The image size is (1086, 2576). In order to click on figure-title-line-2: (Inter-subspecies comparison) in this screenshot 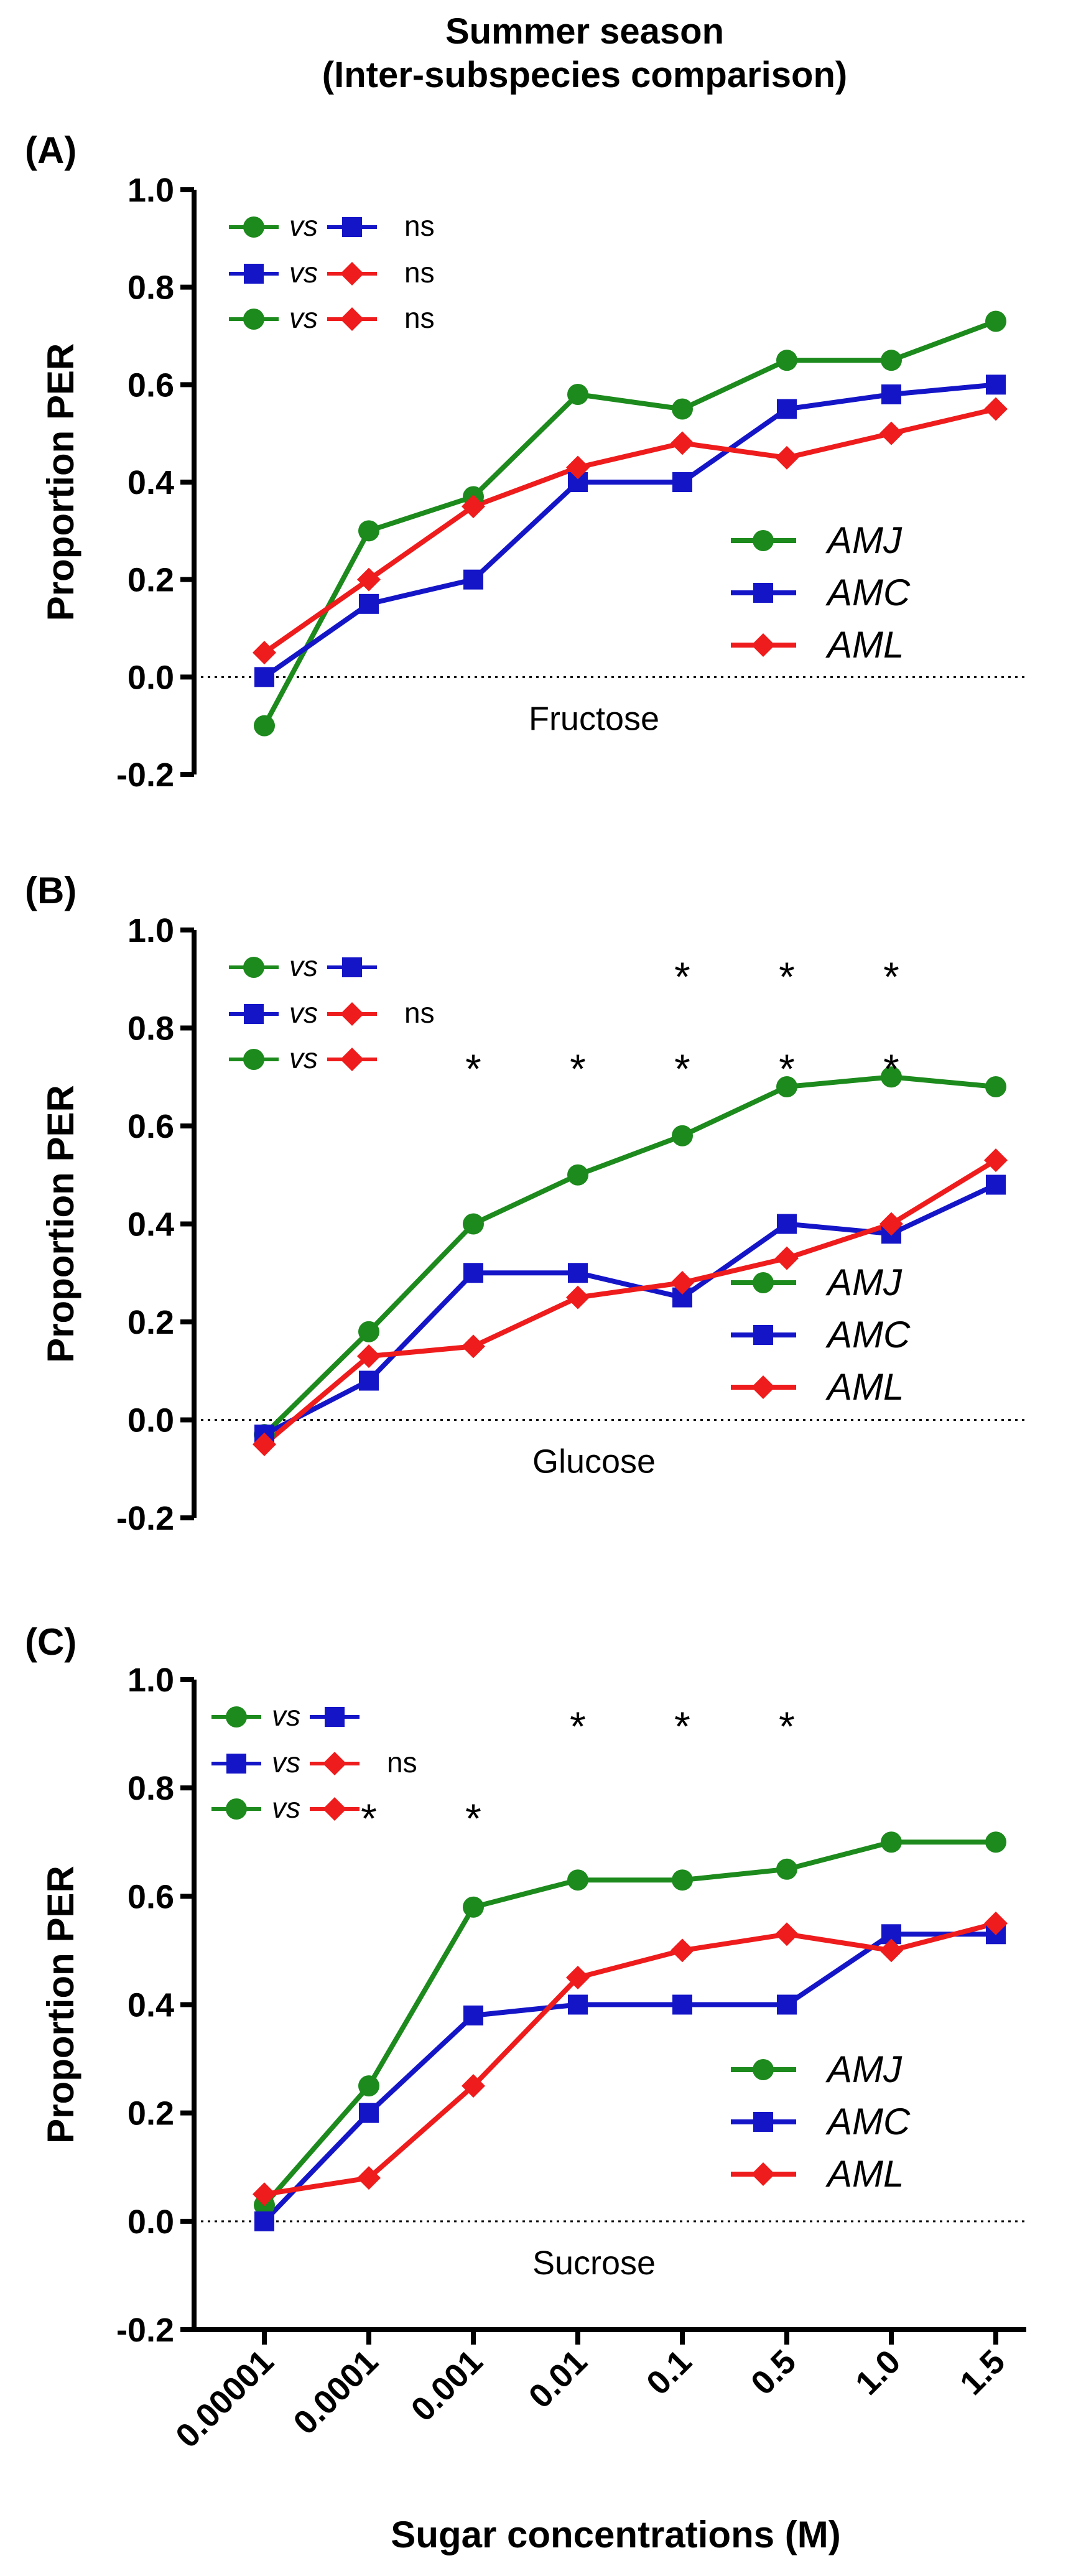, I will do `click(584, 75)`.